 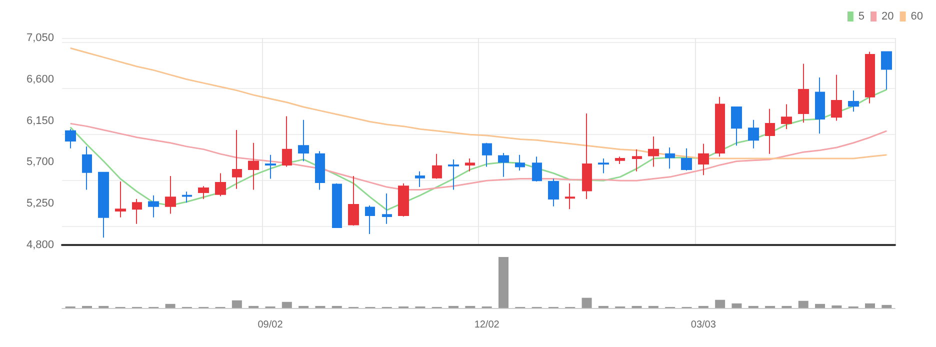 What do you see at coordinates (40, 204) in the screenshot?
I see `y-tick-label: 5,250` at bounding box center [40, 204].